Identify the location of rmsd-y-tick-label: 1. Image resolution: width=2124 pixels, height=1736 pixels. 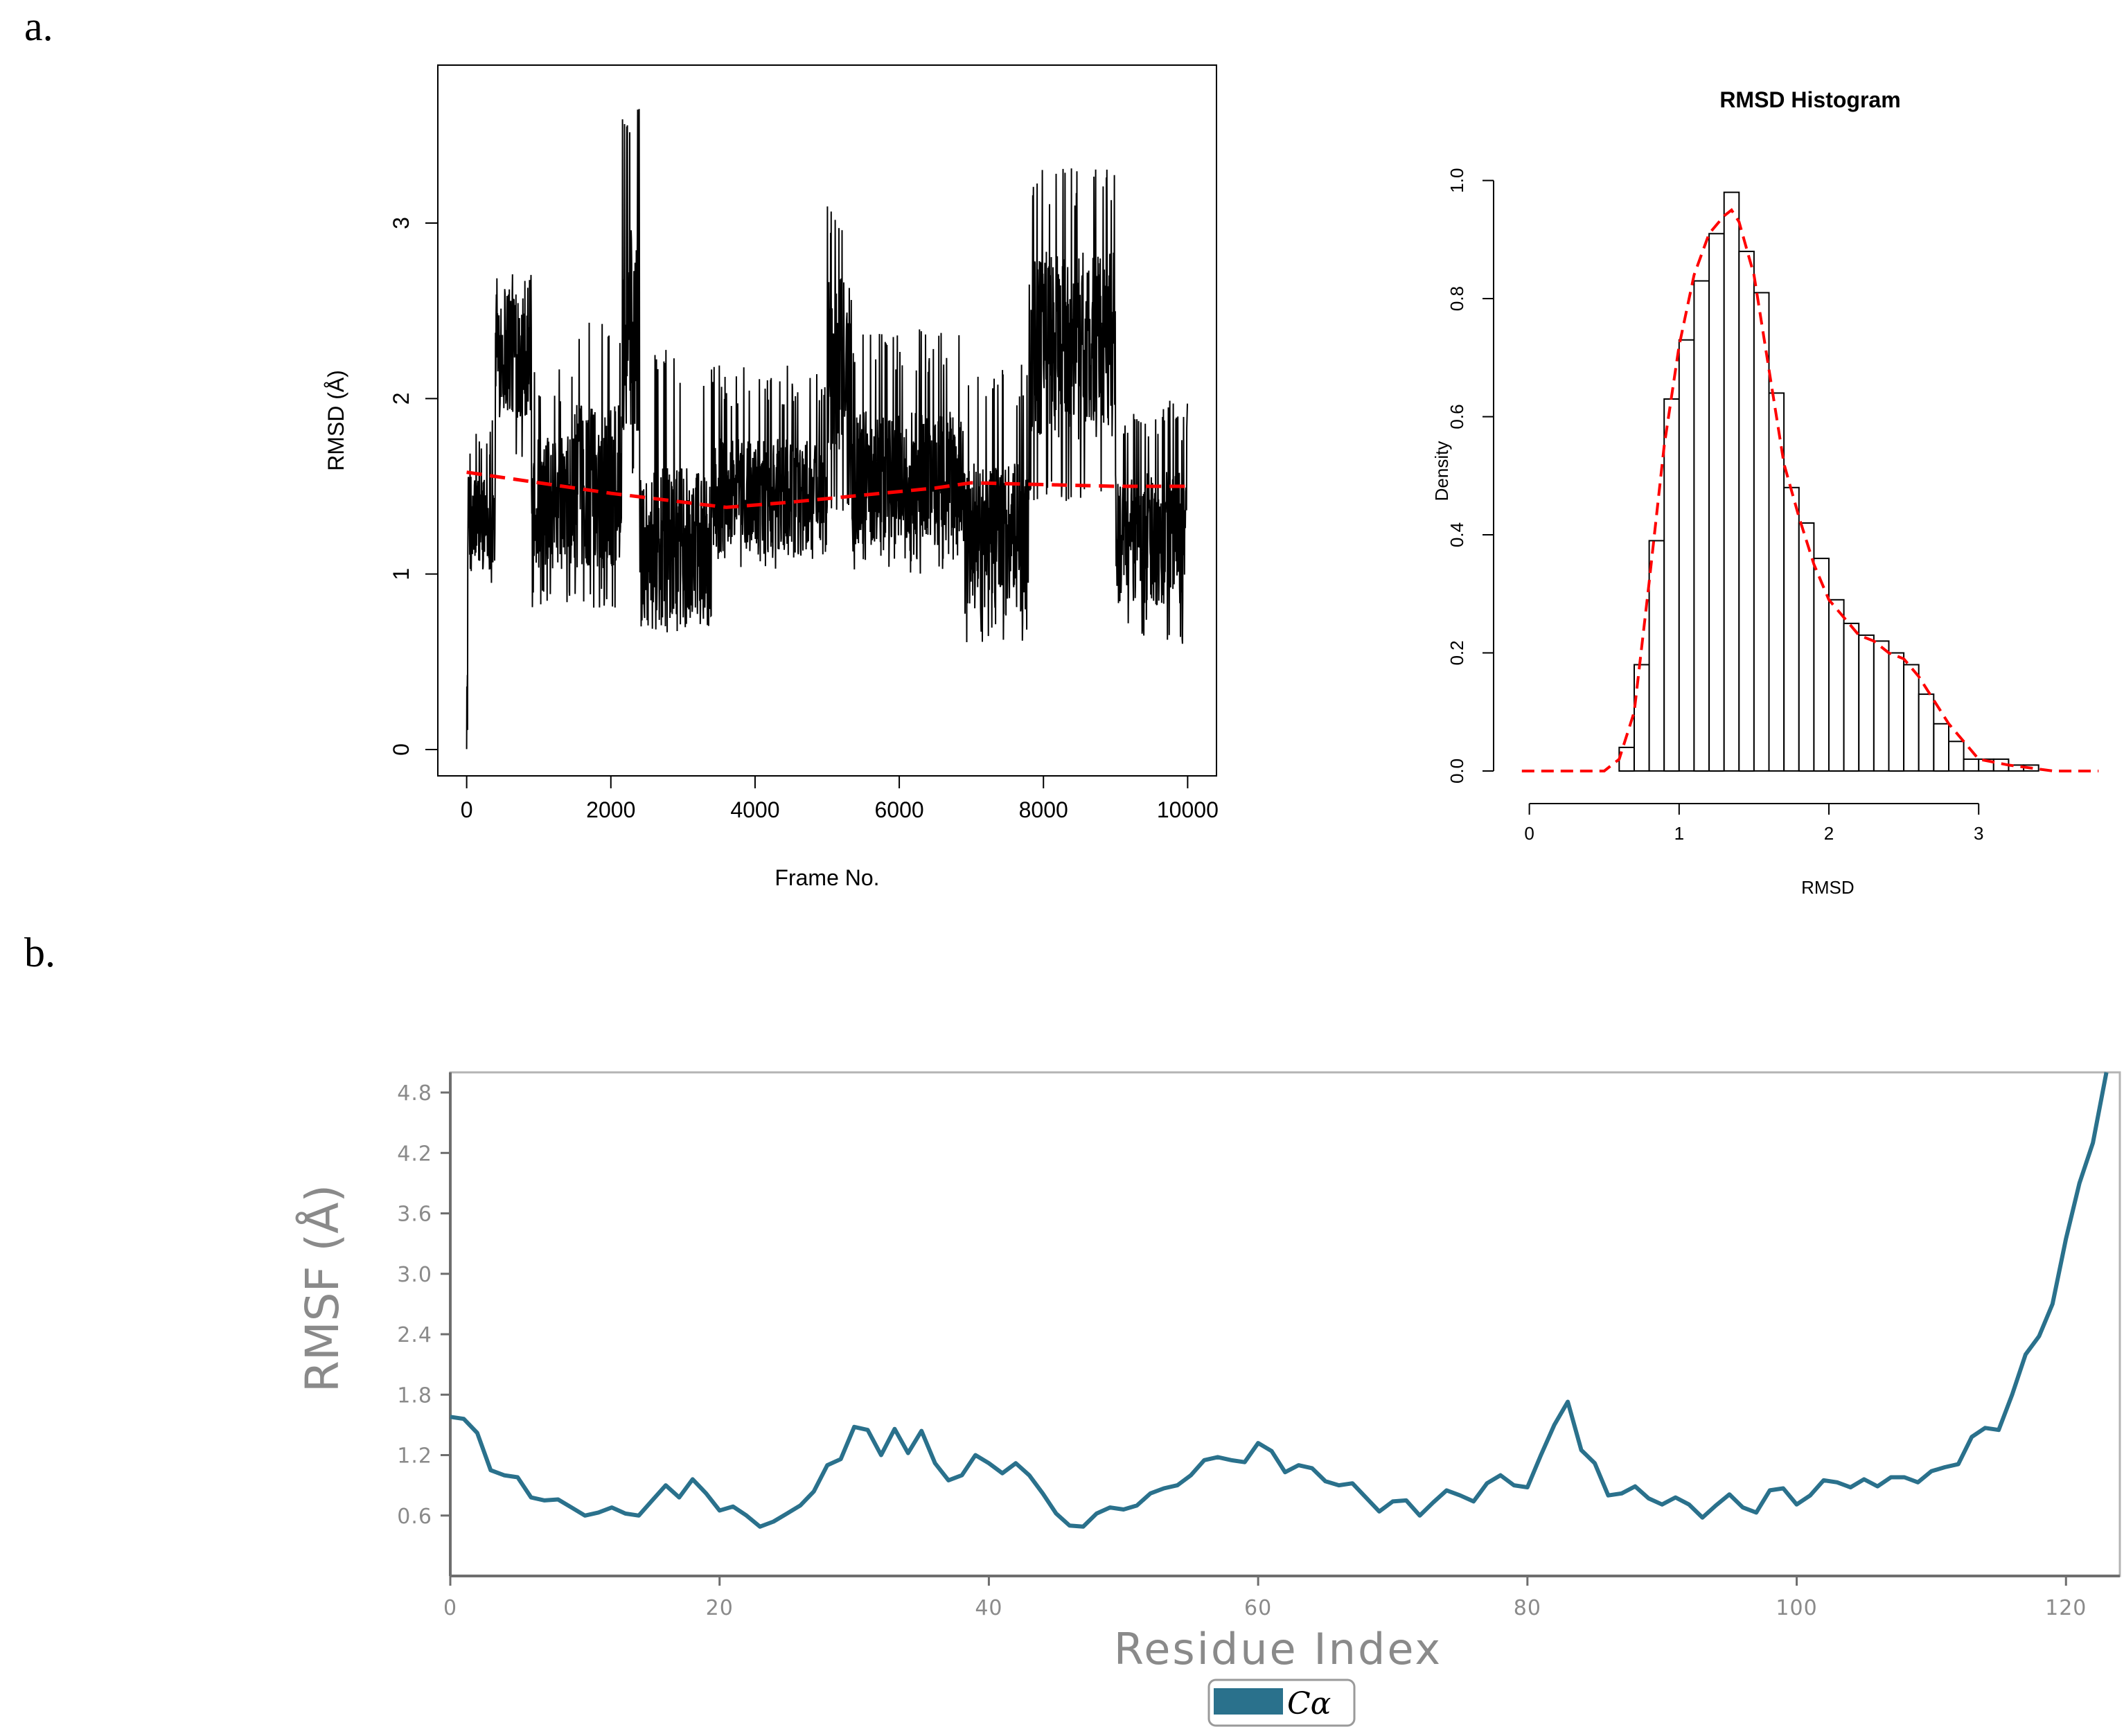
(401, 575).